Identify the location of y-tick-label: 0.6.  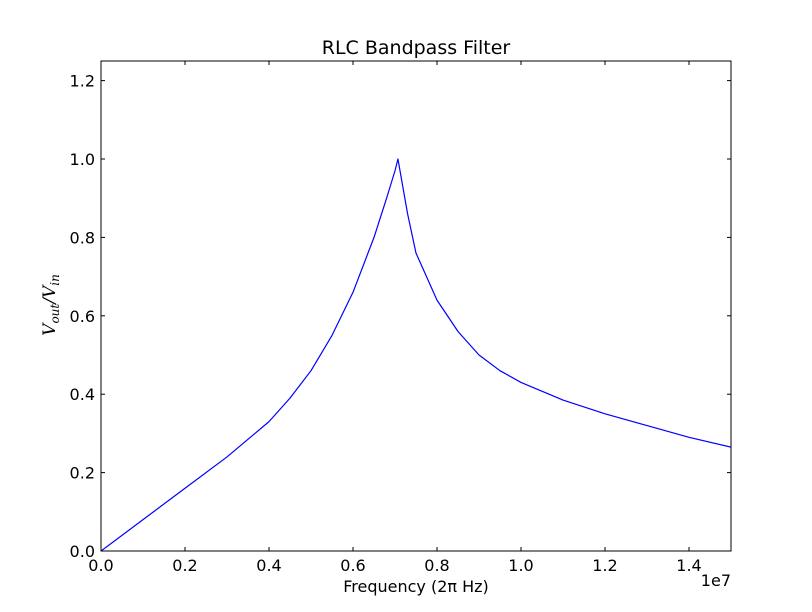
(82, 316).